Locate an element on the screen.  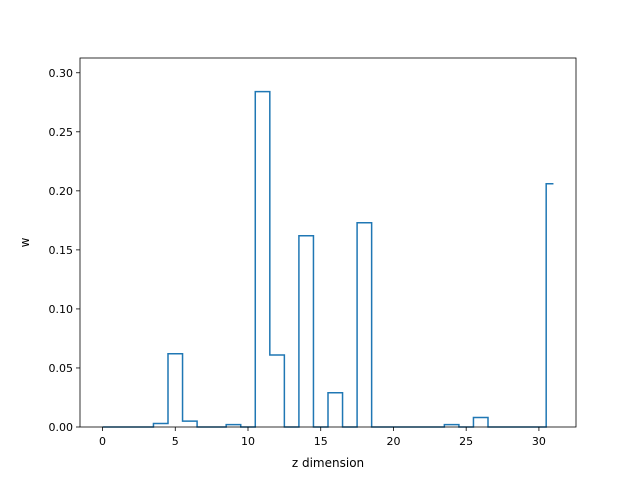
x-tick-label: 10 is located at coordinates (248, 441).